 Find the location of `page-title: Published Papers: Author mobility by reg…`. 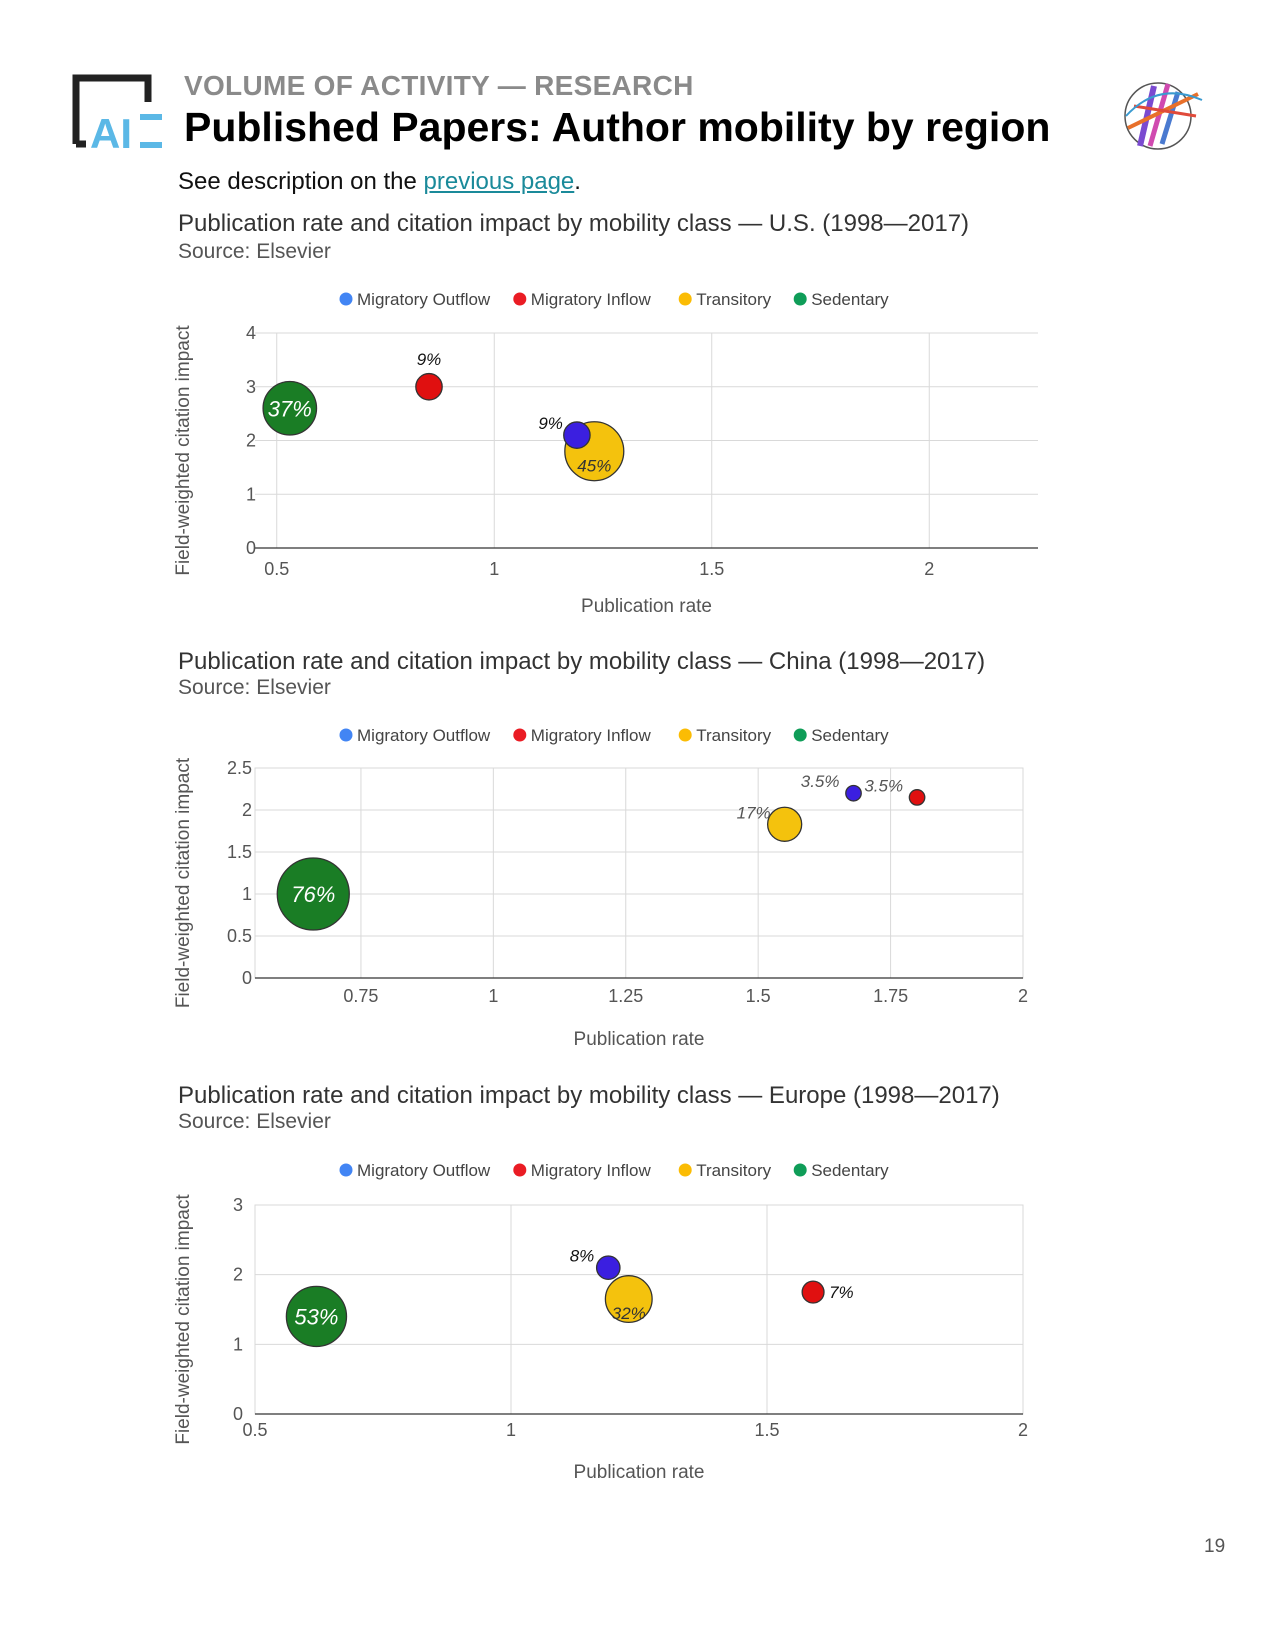

page-title: Published Papers: Author mobility by reg… is located at coordinates (617, 127).